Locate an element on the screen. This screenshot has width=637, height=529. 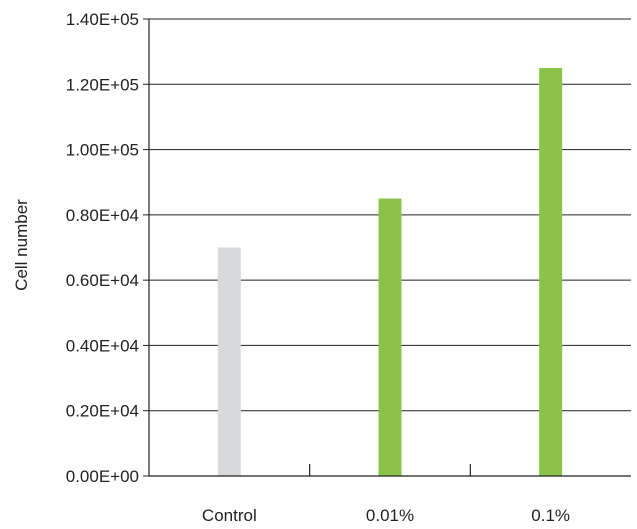
x-tick-labels: Control 0.01% 0.1% is located at coordinates (386, 515).